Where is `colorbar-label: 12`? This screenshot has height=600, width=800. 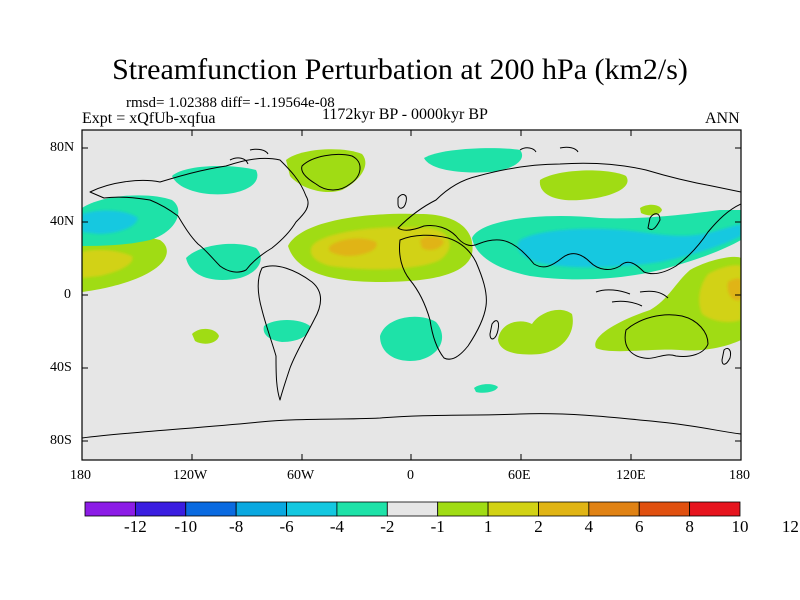 colorbar-label: 12 is located at coordinates (790, 526).